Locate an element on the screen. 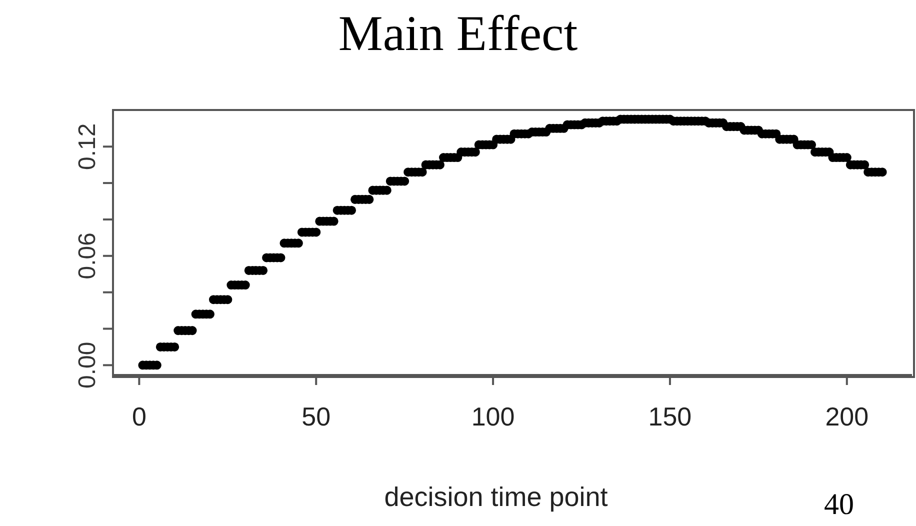  chart-title: Main Effect is located at coordinates (458, 33).